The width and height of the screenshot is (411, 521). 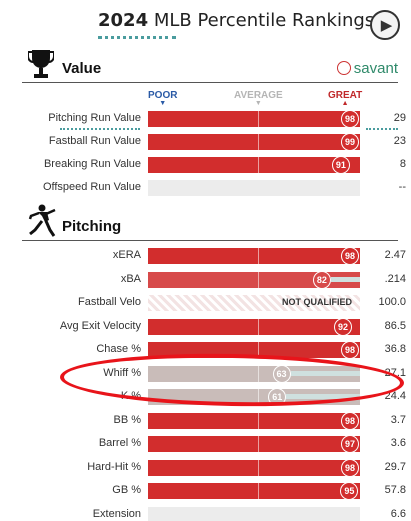 What do you see at coordinates (126, 490) in the screenshot?
I see `metric-label: GB %` at bounding box center [126, 490].